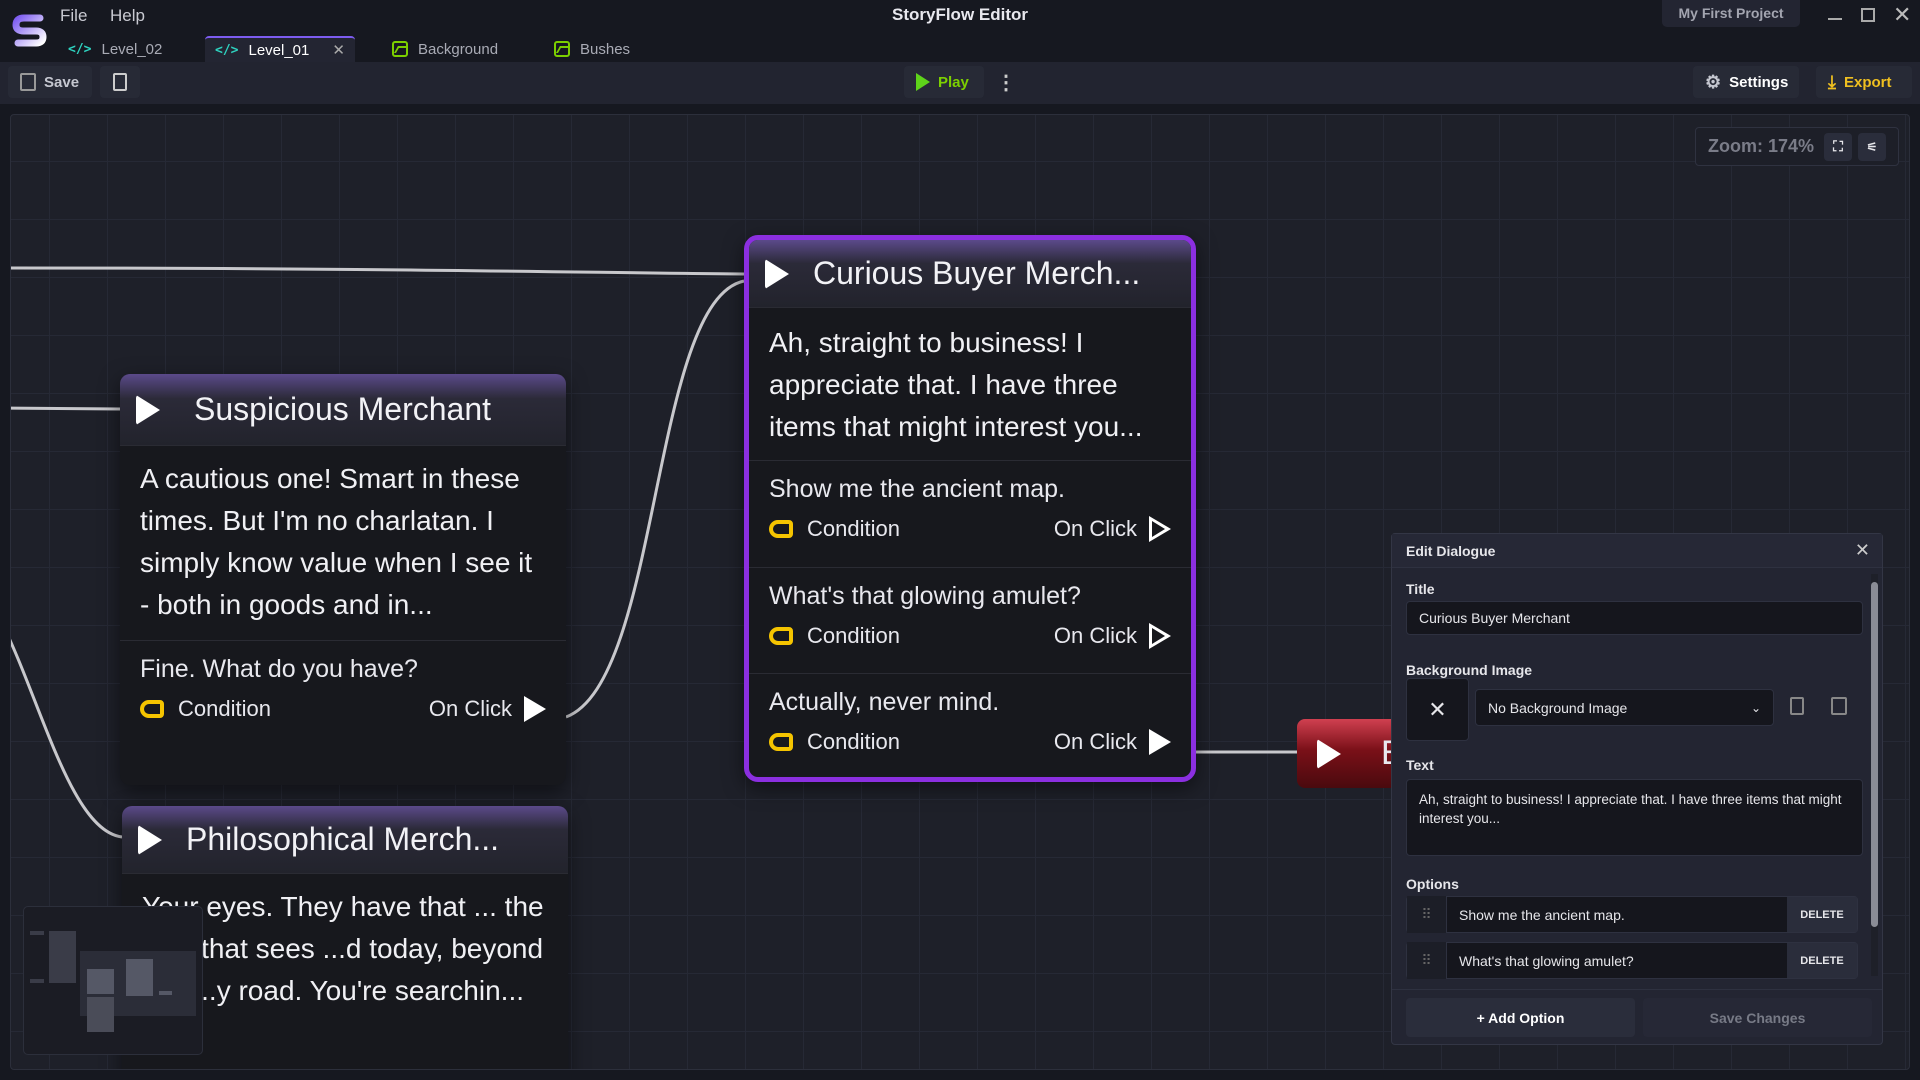  Describe the element at coordinates (1759, 82) in the screenshot. I see `settings-label: Settings` at that location.